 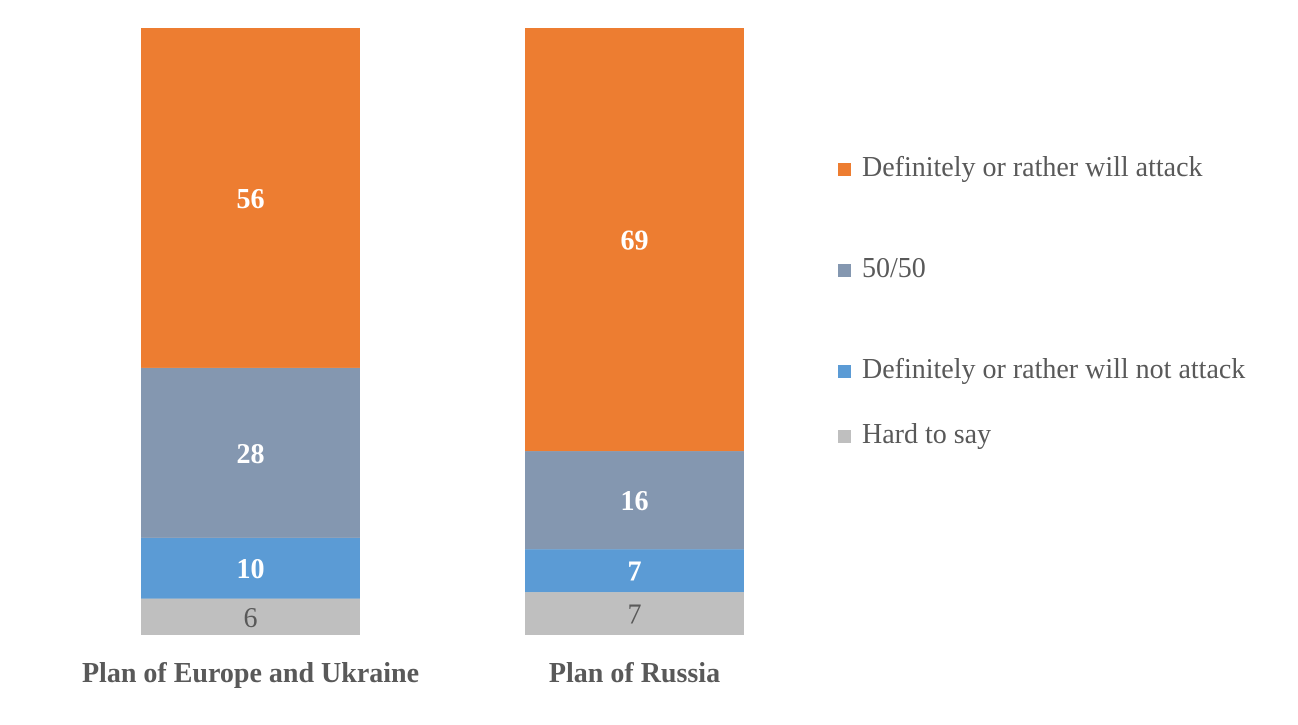 I want to click on legend-item: Definitely or rather will attack, so click(x=1058, y=168).